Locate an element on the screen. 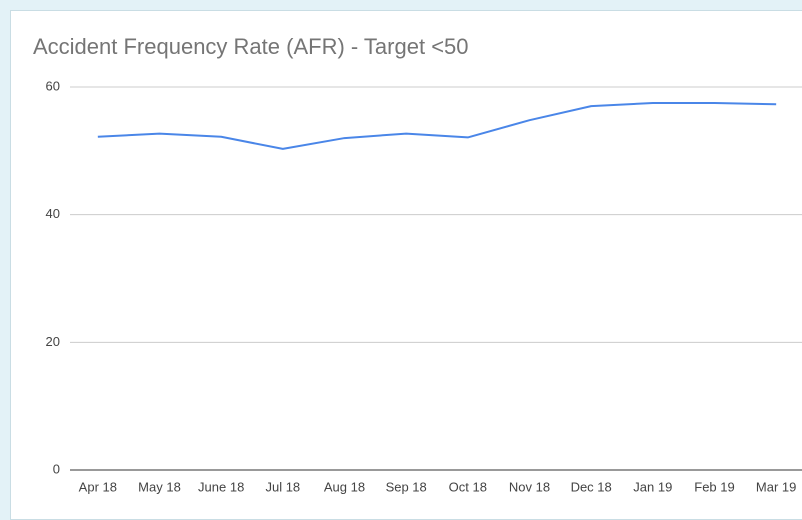 The height and width of the screenshot is (520, 802). x-tick-label: Jul 18 is located at coordinates (282, 486).